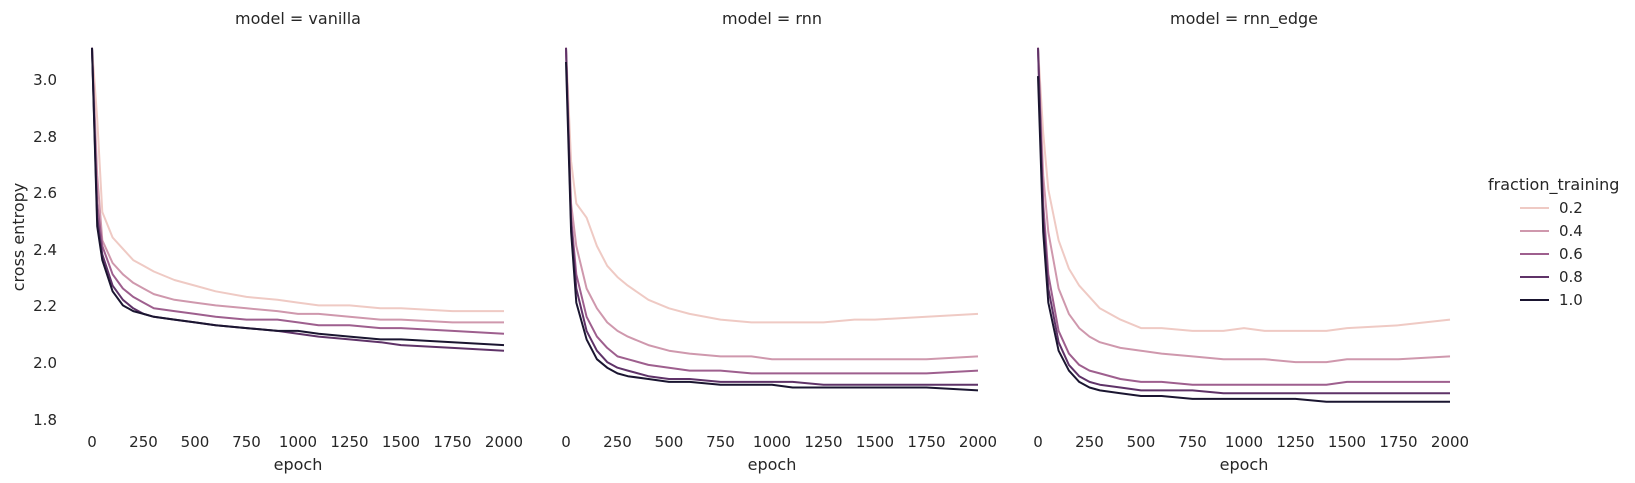 This screenshot has width=1635, height=483. Describe the element at coordinates (1571, 254) in the screenshot. I see `legend-label-0.6: 0.6` at that location.